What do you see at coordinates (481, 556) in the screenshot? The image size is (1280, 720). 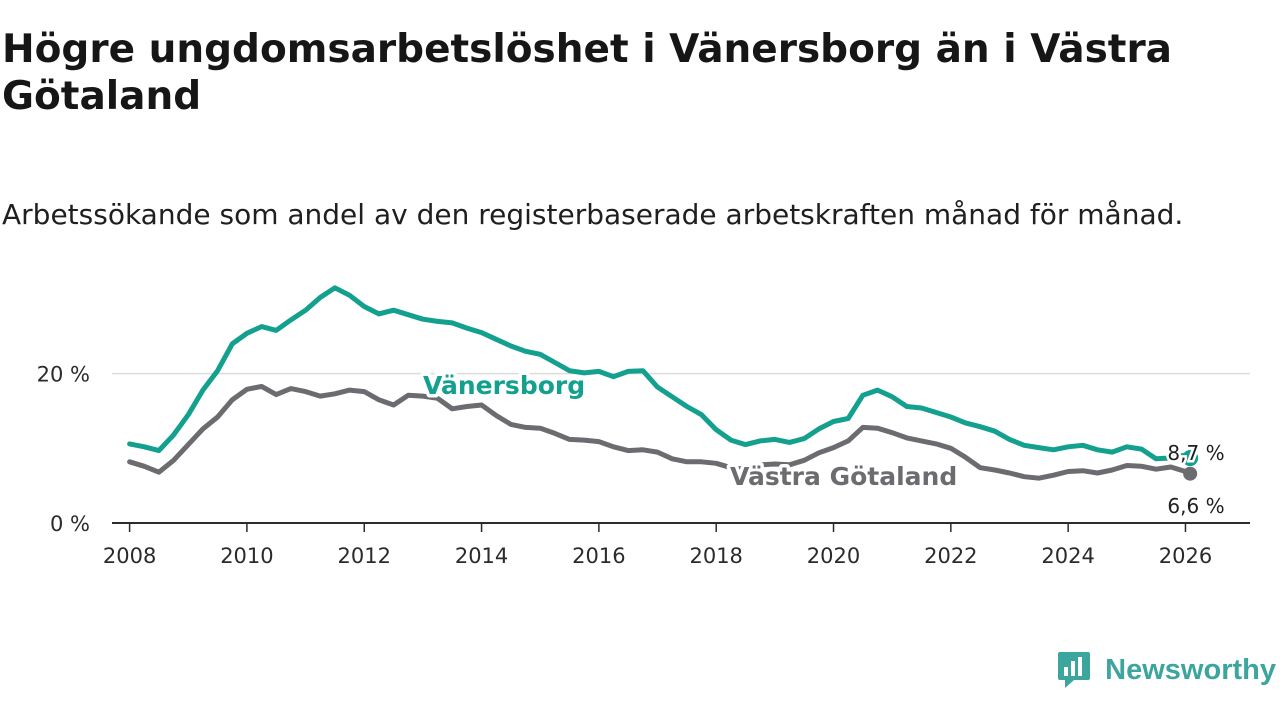 I see `x-tick-label: 2014` at bounding box center [481, 556].